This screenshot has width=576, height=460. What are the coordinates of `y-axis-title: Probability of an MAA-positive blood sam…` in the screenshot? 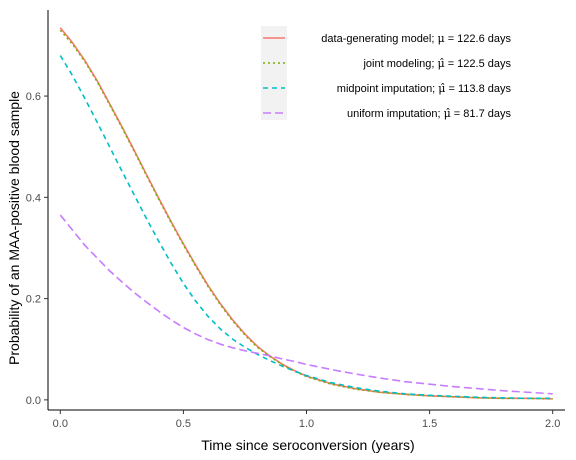 It's located at (14, 228).